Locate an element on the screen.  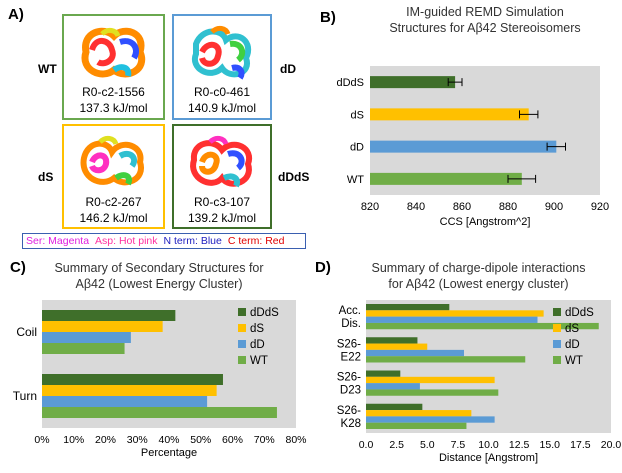
x-tick-d: 0.0 is located at coordinates (366, 445).